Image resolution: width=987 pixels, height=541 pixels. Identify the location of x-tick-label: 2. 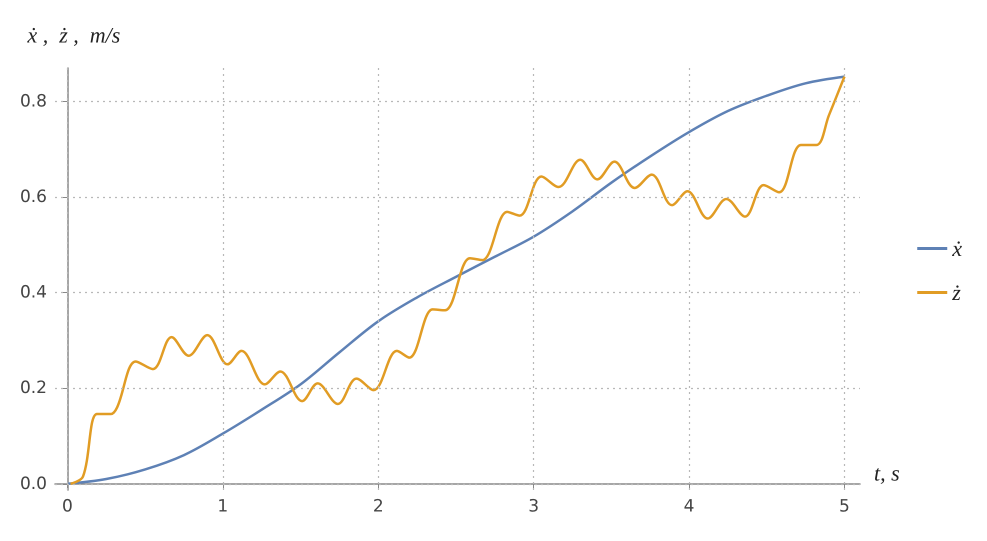
(378, 506).